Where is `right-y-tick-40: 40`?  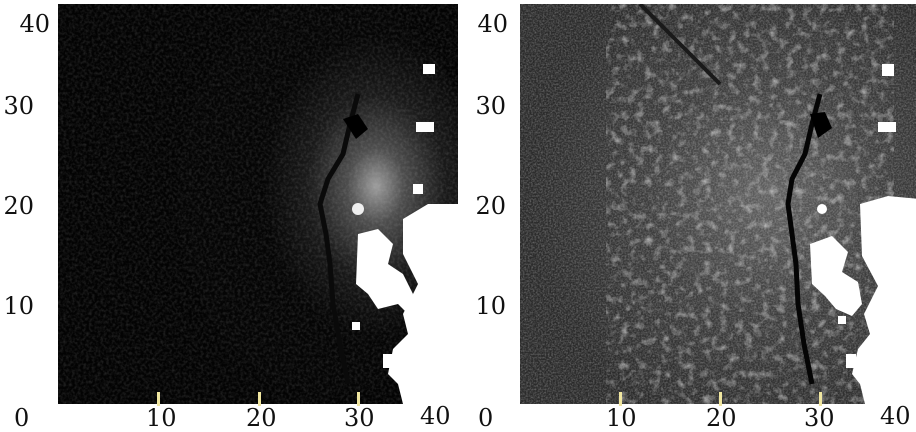 right-y-tick-40: 40 is located at coordinates (492, 24).